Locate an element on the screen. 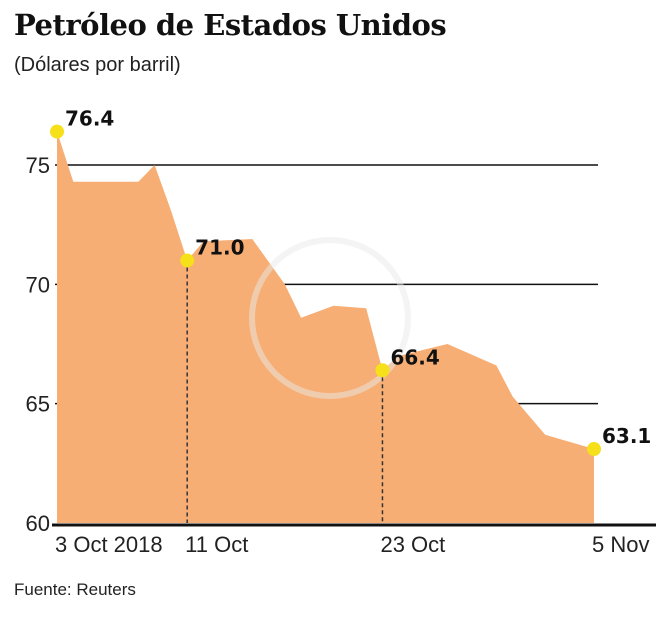 Image resolution: width=669 pixels, height=620 pixels. x-tick-label: 23 Oct is located at coordinates (412, 544).